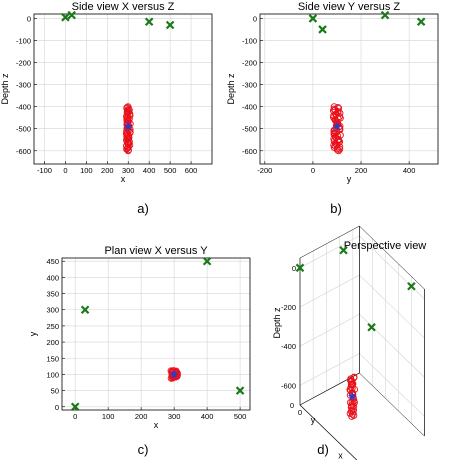 Image resolution: width=474 pixels, height=460 pixels. I want to click on y-tick-label: 350, so click(52, 294).